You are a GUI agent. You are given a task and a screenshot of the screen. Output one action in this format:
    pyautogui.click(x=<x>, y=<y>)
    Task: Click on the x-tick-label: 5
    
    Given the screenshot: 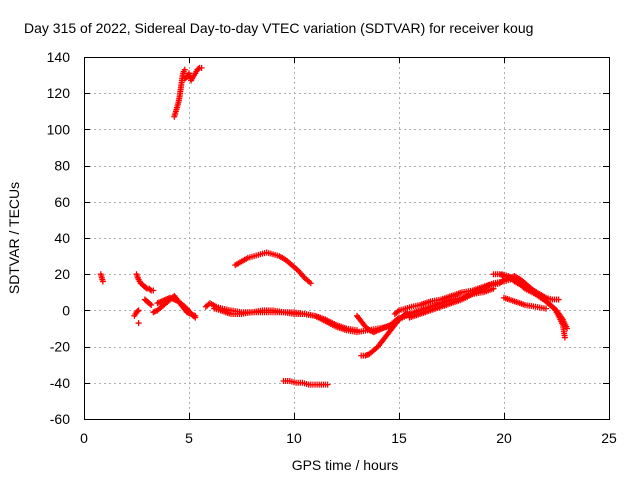 What is the action you would take?
    pyautogui.click(x=189, y=438)
    